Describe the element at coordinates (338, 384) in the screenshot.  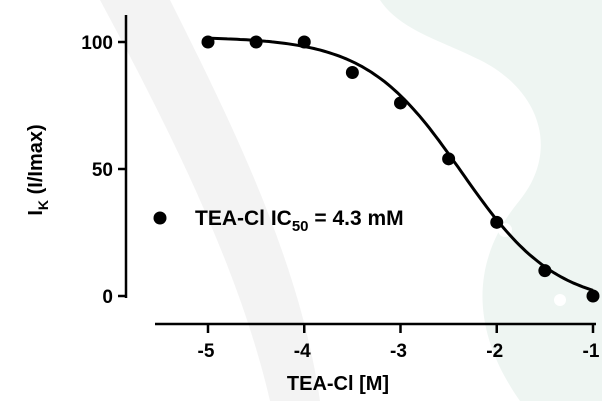
I see `x-axis-title: TEA-Cl [M]` at that location.